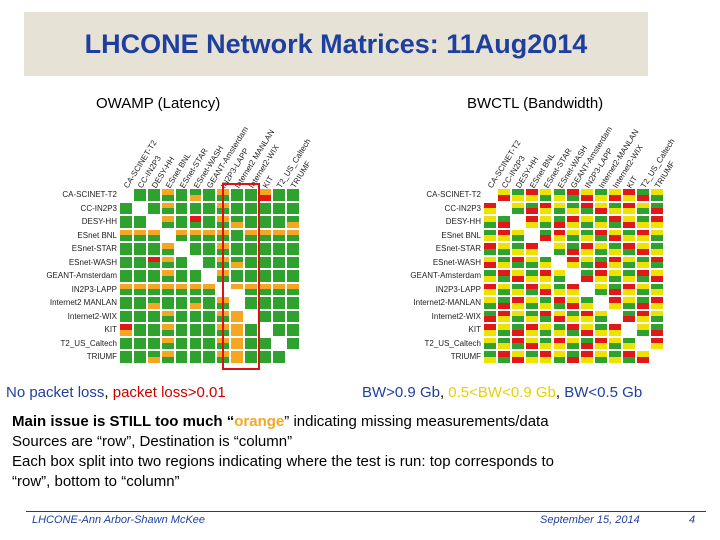 The width and height of the screenshot is (720, 540). Describe the element at coordinates (92, 262) in the screenshot. I see `owamp-row-label: ESnet-WASH` at that location.